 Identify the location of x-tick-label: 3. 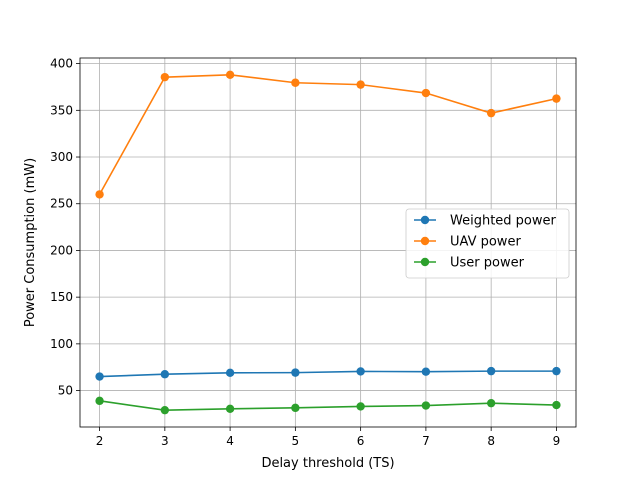
(165, 441).